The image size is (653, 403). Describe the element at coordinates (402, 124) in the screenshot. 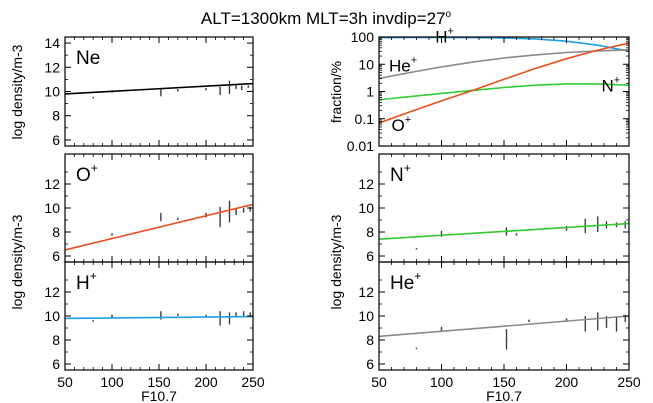

I see `curve-label: O+` at that location.